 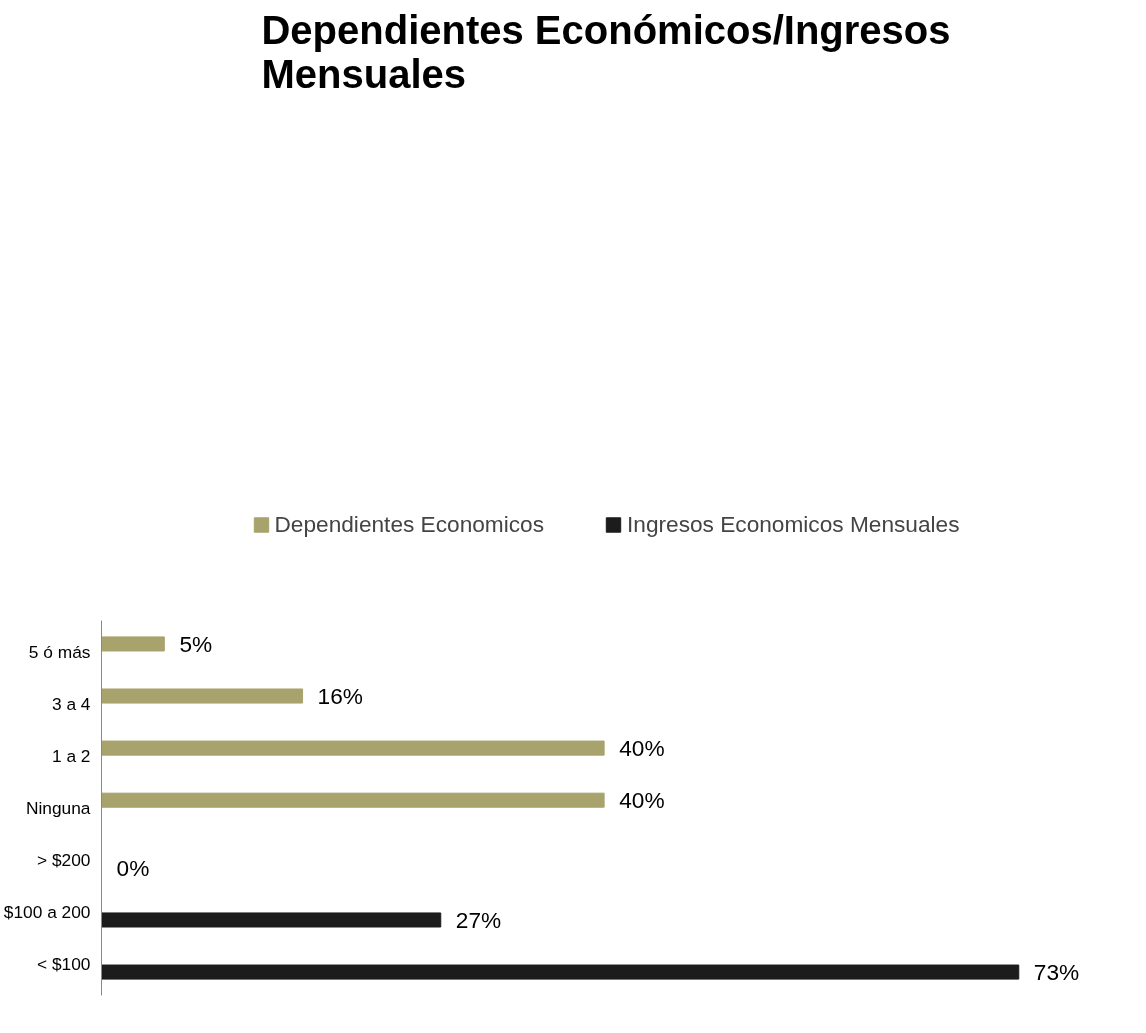 I want to click on y-tick-label: > $200, so click(x=64, y=860).